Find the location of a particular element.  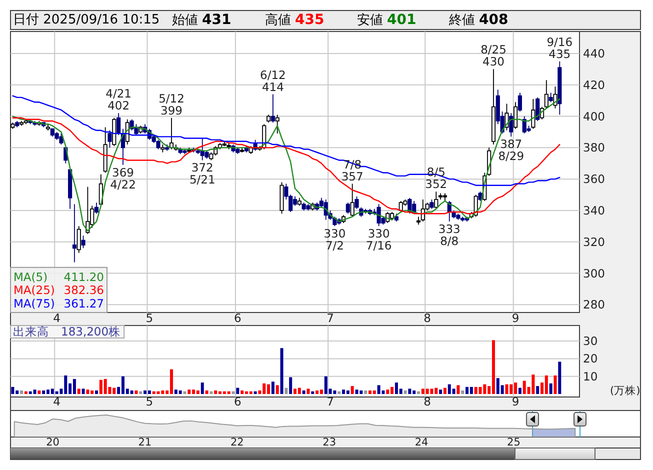

annotation: 8/25 430 is located at coordinates (493, 55).